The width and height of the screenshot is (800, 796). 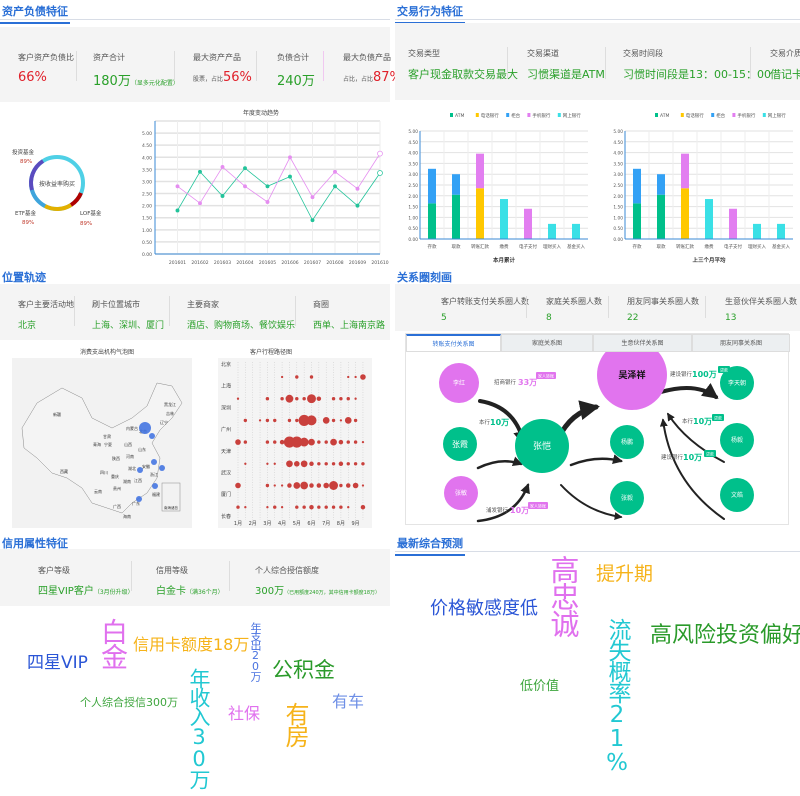 I want to click on x-tick-label: 理财买入, so click(x=757, y=246).